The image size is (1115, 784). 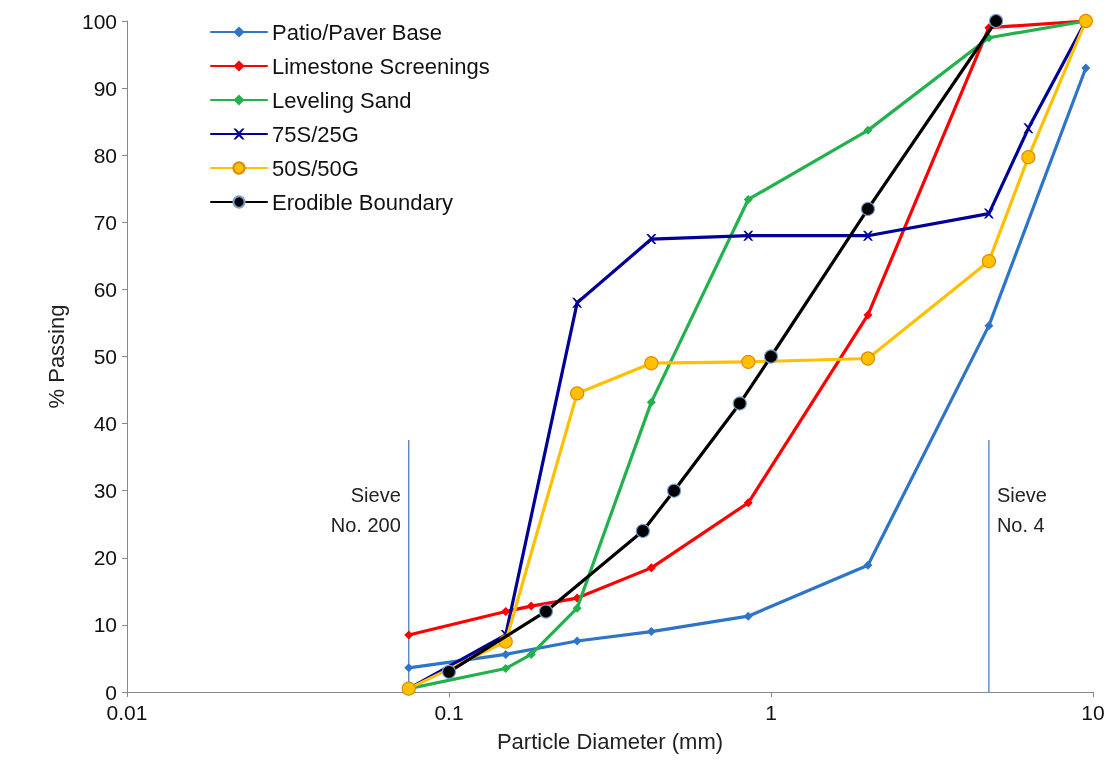 What do you see at coordinates (105, 491) in the screenshot?
I see `y-tick-label: 30` at bounding box center [105, 491].